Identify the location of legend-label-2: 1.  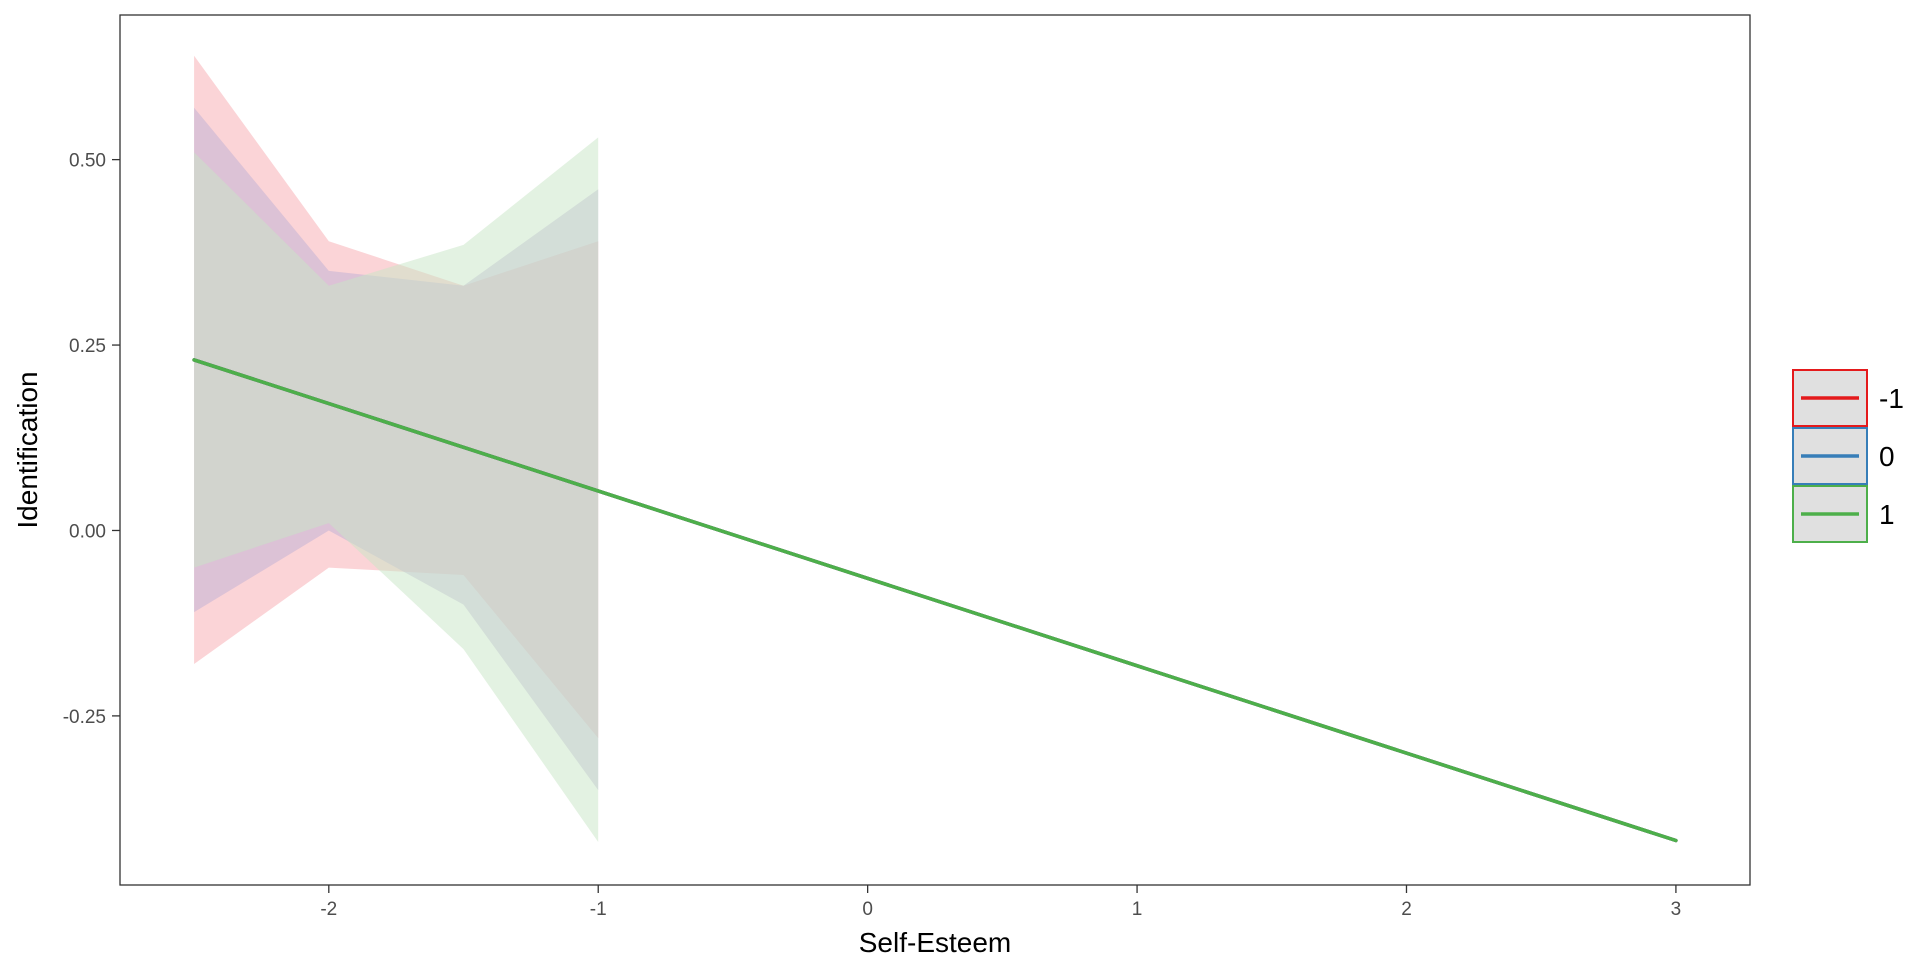
(1887, 514).